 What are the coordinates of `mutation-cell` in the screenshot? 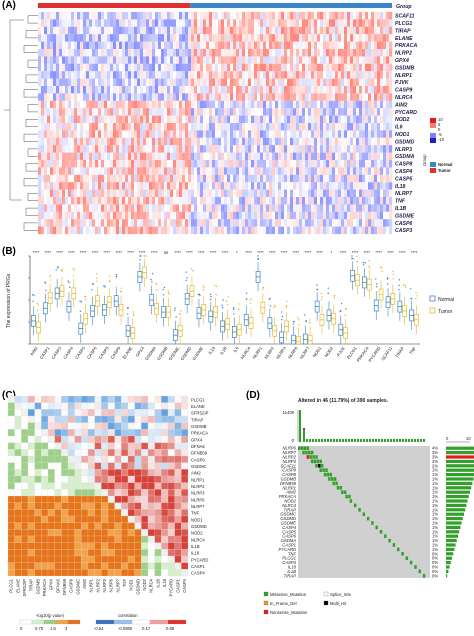 It's located at (303, 452).